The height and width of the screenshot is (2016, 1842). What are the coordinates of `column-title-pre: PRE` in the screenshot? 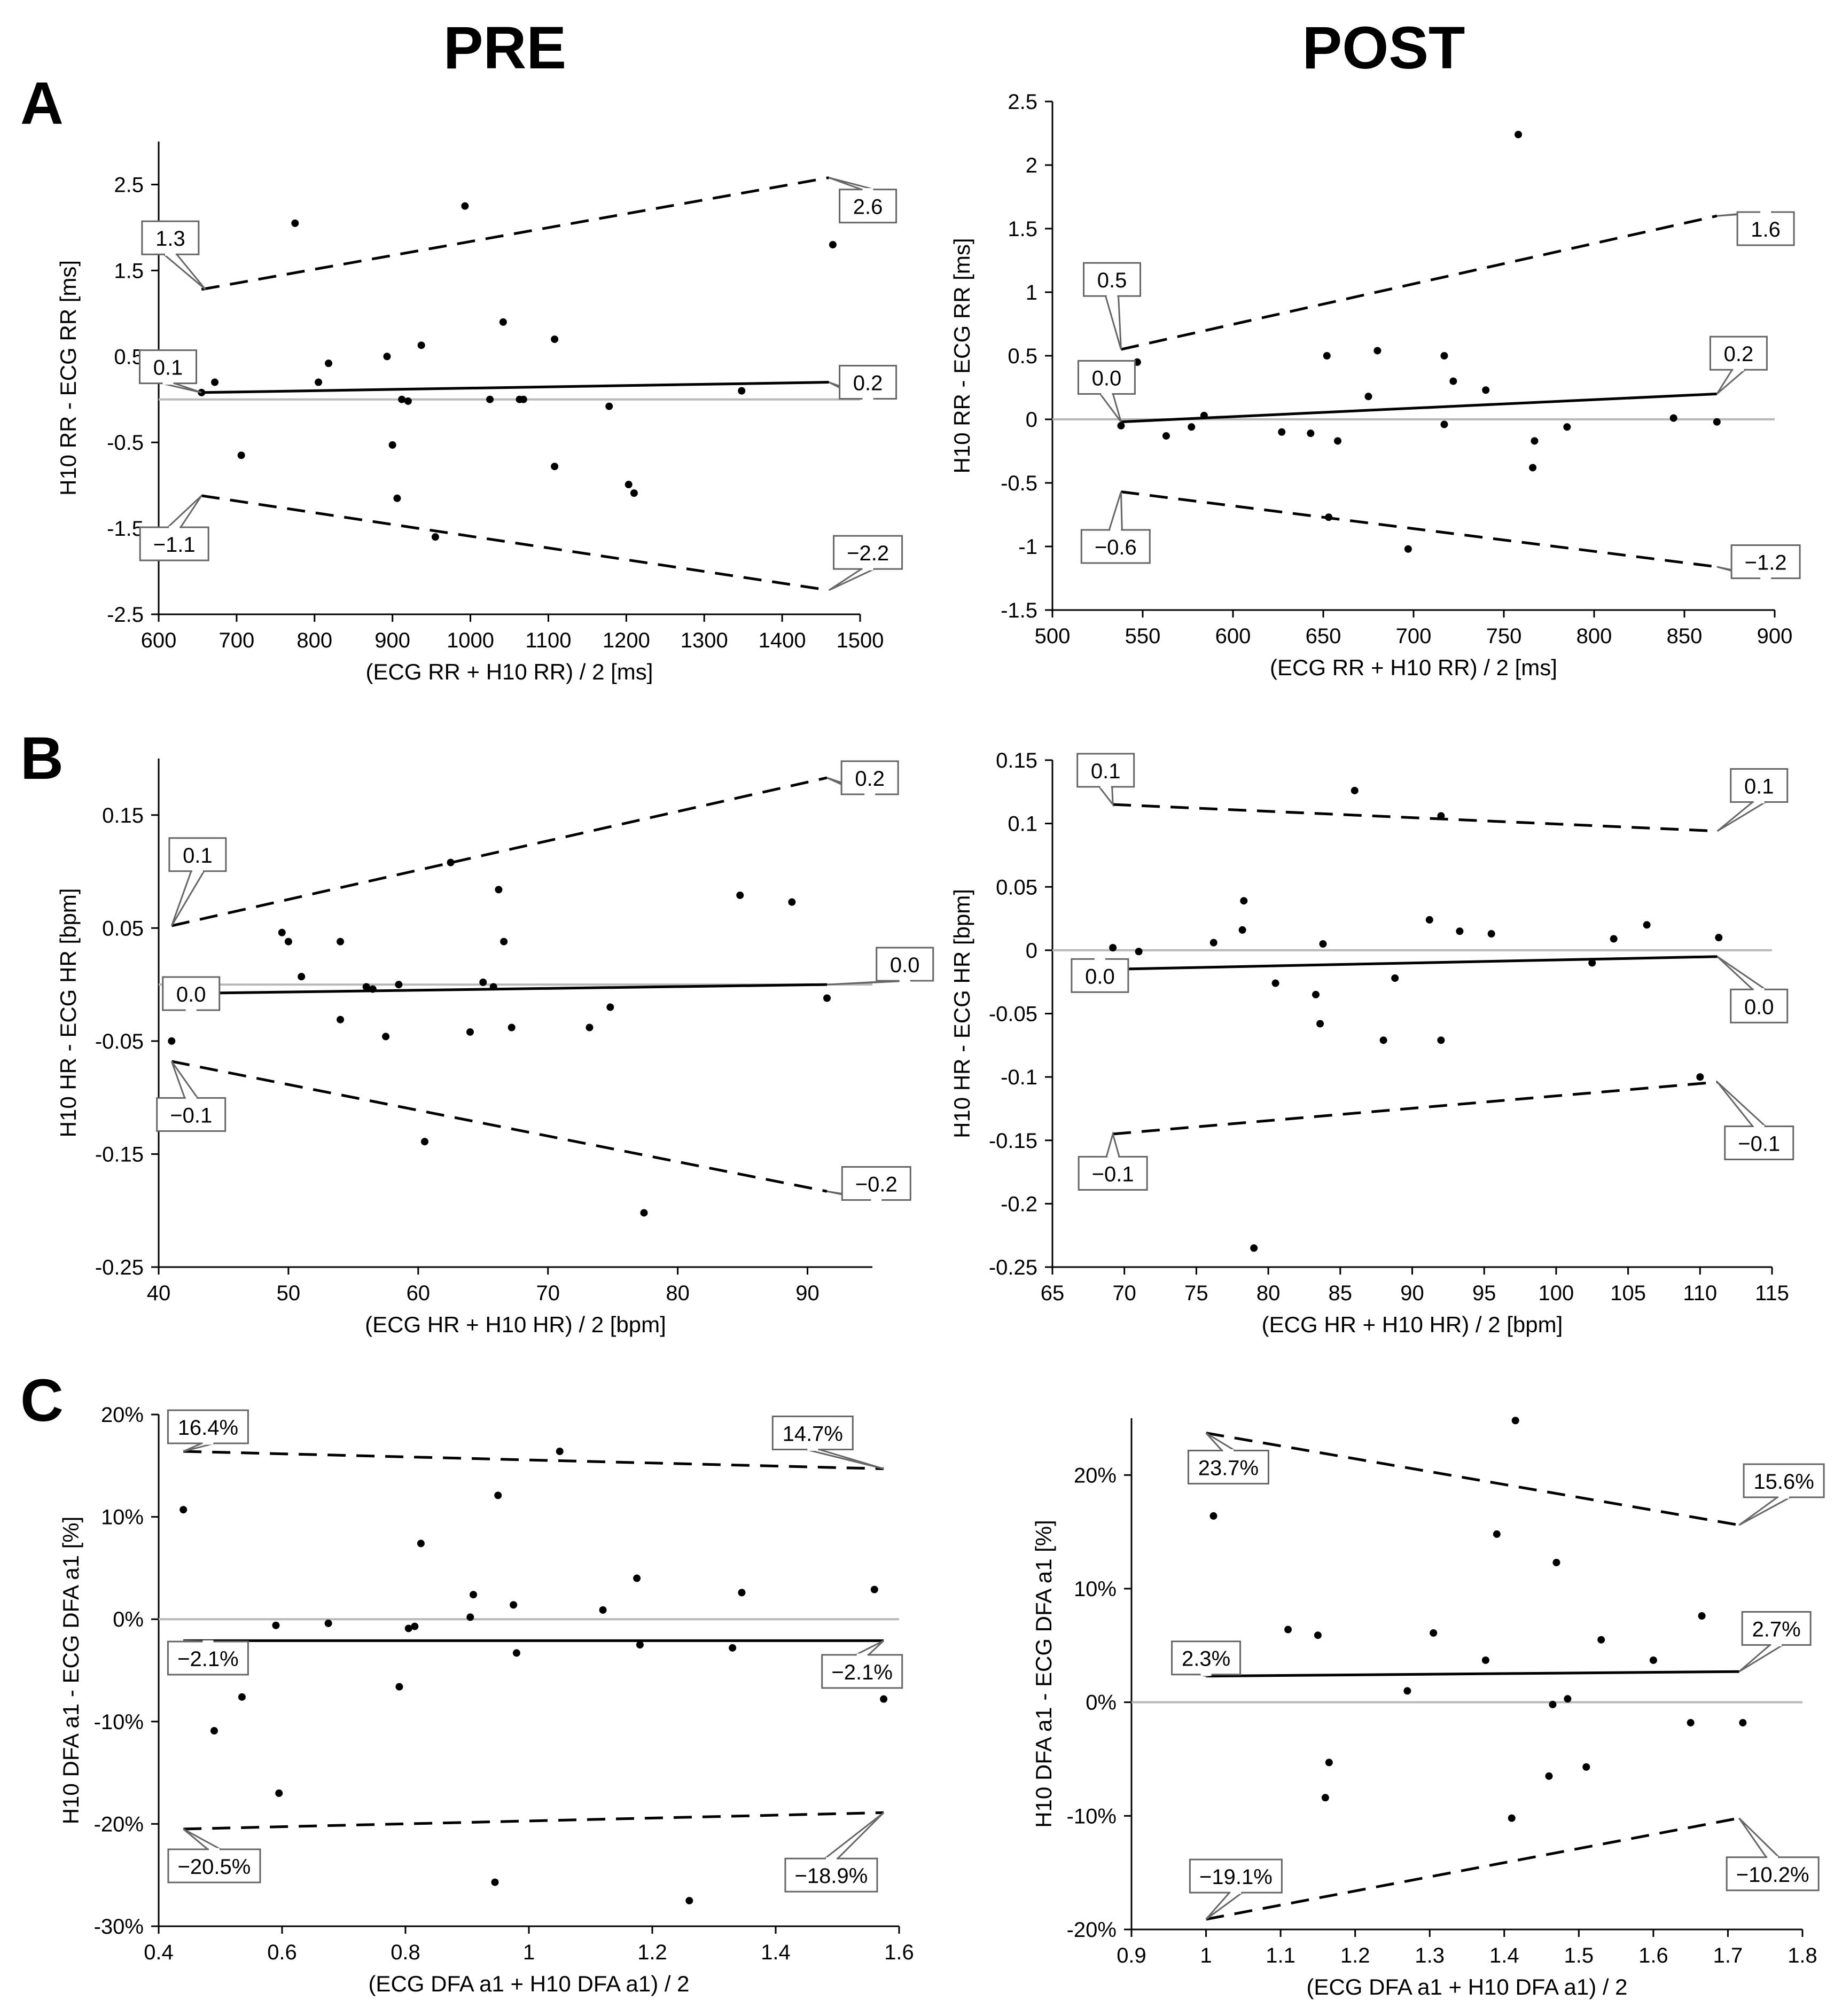 It's located at (504, 47).